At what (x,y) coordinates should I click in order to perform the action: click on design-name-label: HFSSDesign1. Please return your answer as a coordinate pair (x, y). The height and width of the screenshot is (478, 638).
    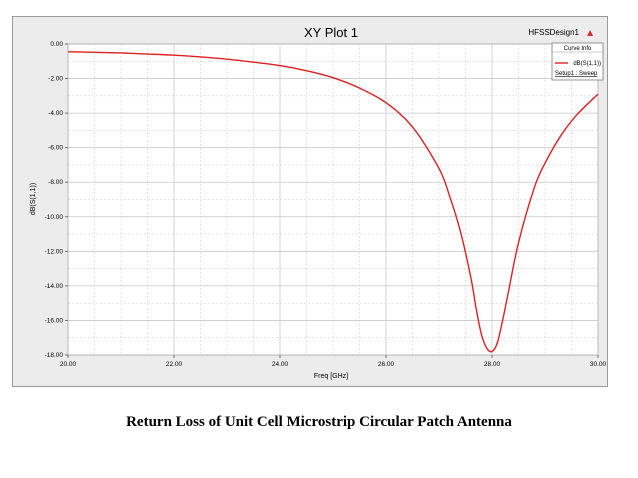
    Looking at the image, I should click on (553, 32).